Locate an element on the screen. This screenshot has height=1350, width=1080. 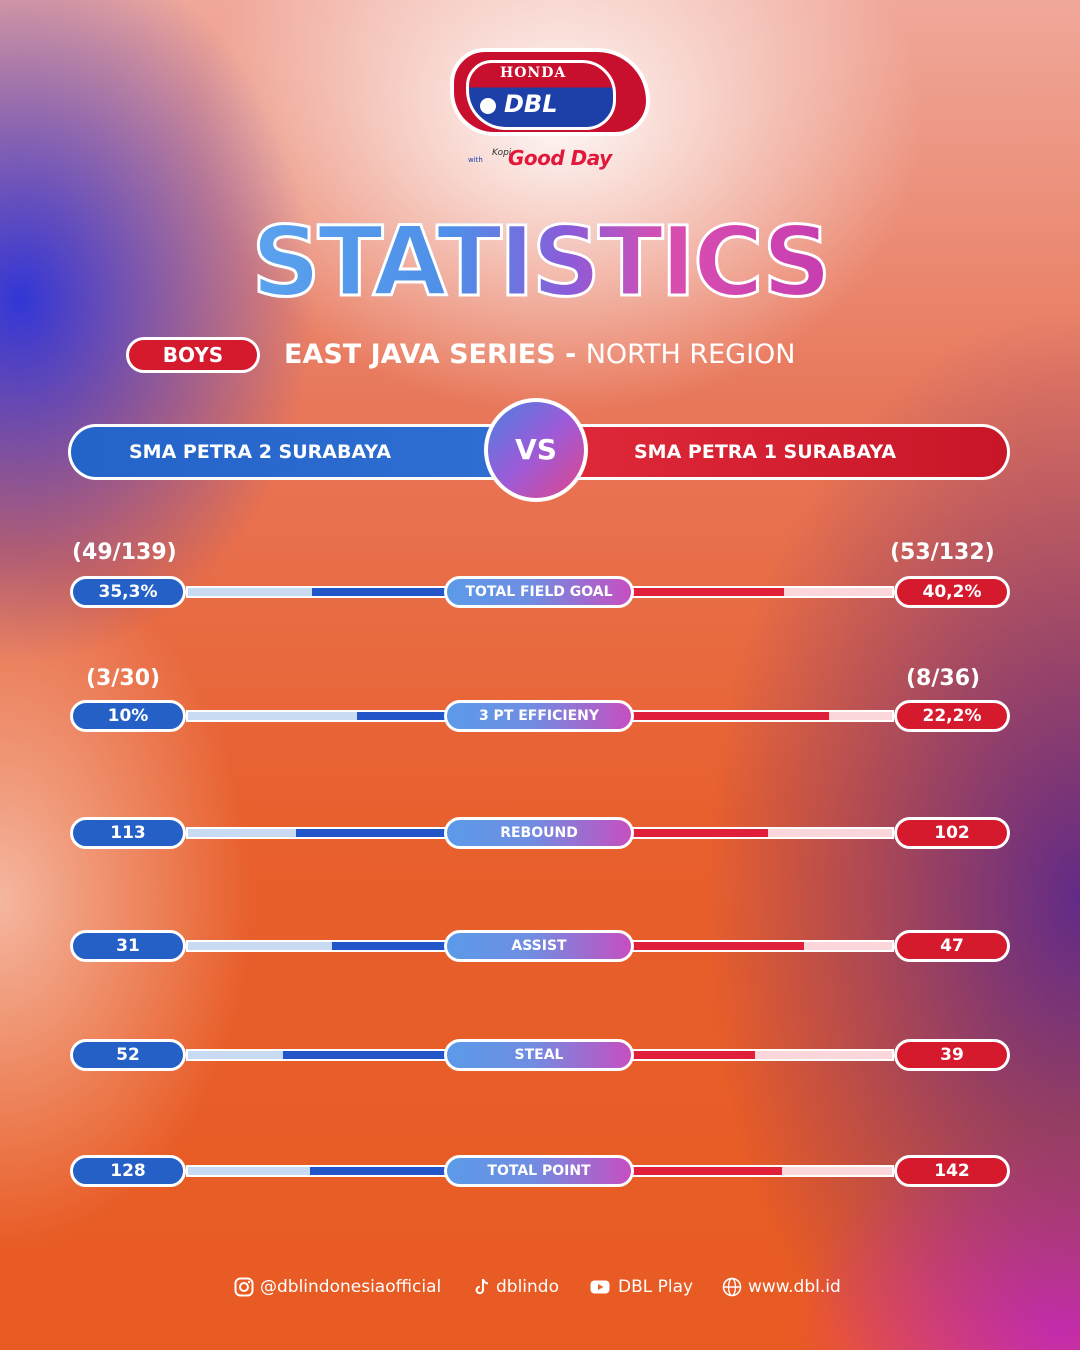
stat-right-value: 39 is located at coordinates (952, 1055).